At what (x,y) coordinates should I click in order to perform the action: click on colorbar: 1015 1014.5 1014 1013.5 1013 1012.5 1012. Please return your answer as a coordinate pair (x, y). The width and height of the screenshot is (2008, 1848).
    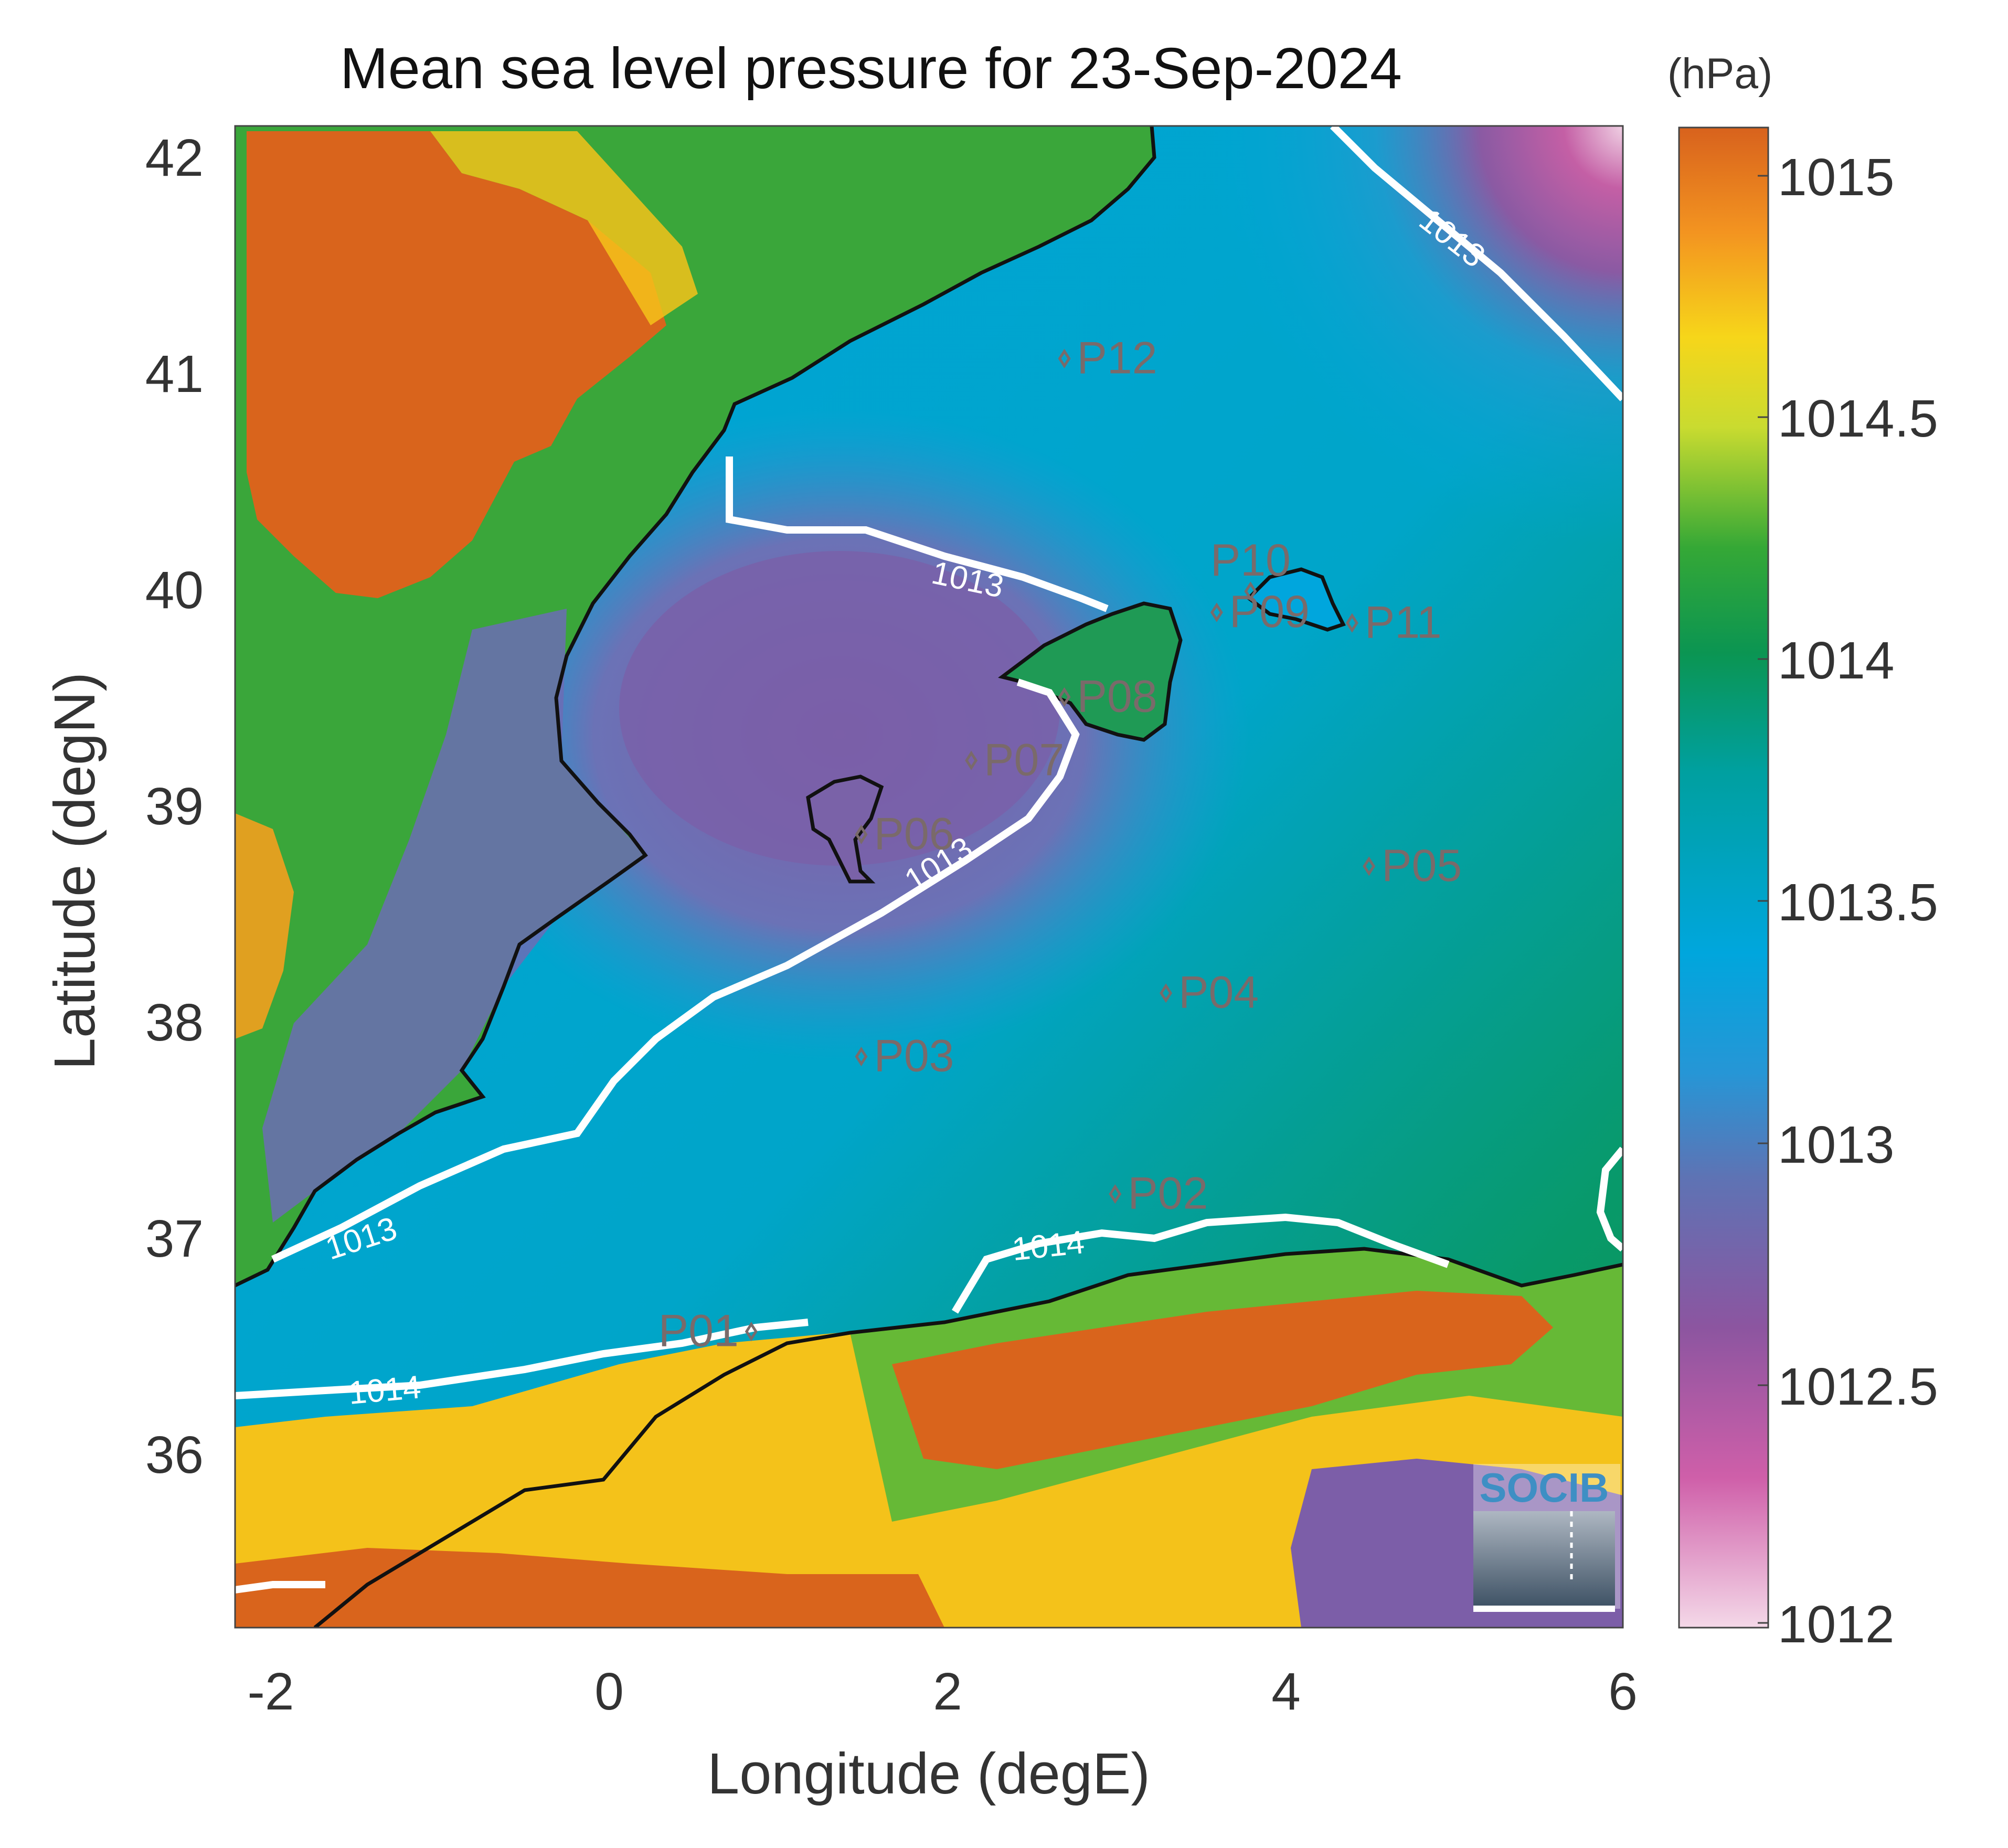
    Looking at the image, I should click on (1808, 890).